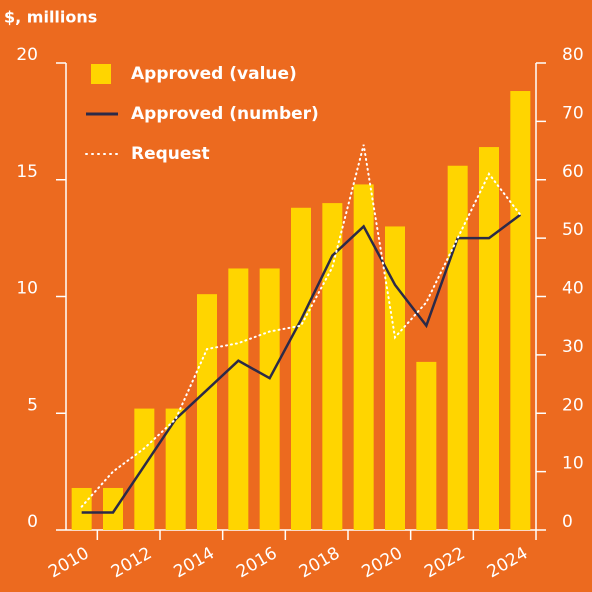 The width and height of the screenshot is (592, 592). I want to click on y2-tick-label: 60, so click(573, 172).